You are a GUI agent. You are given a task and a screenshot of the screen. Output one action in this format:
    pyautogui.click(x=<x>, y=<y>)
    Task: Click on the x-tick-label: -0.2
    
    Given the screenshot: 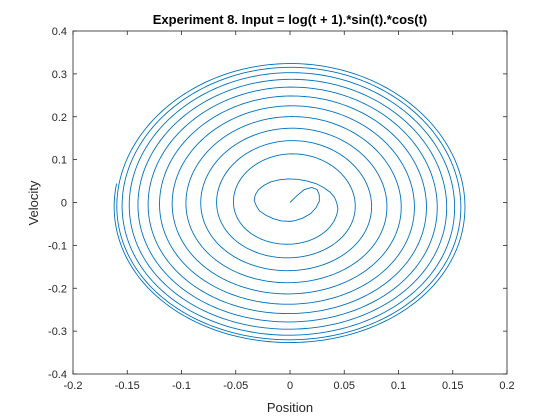 What is the action you would take?
    pyautogui.click(x=73, y=386)
    